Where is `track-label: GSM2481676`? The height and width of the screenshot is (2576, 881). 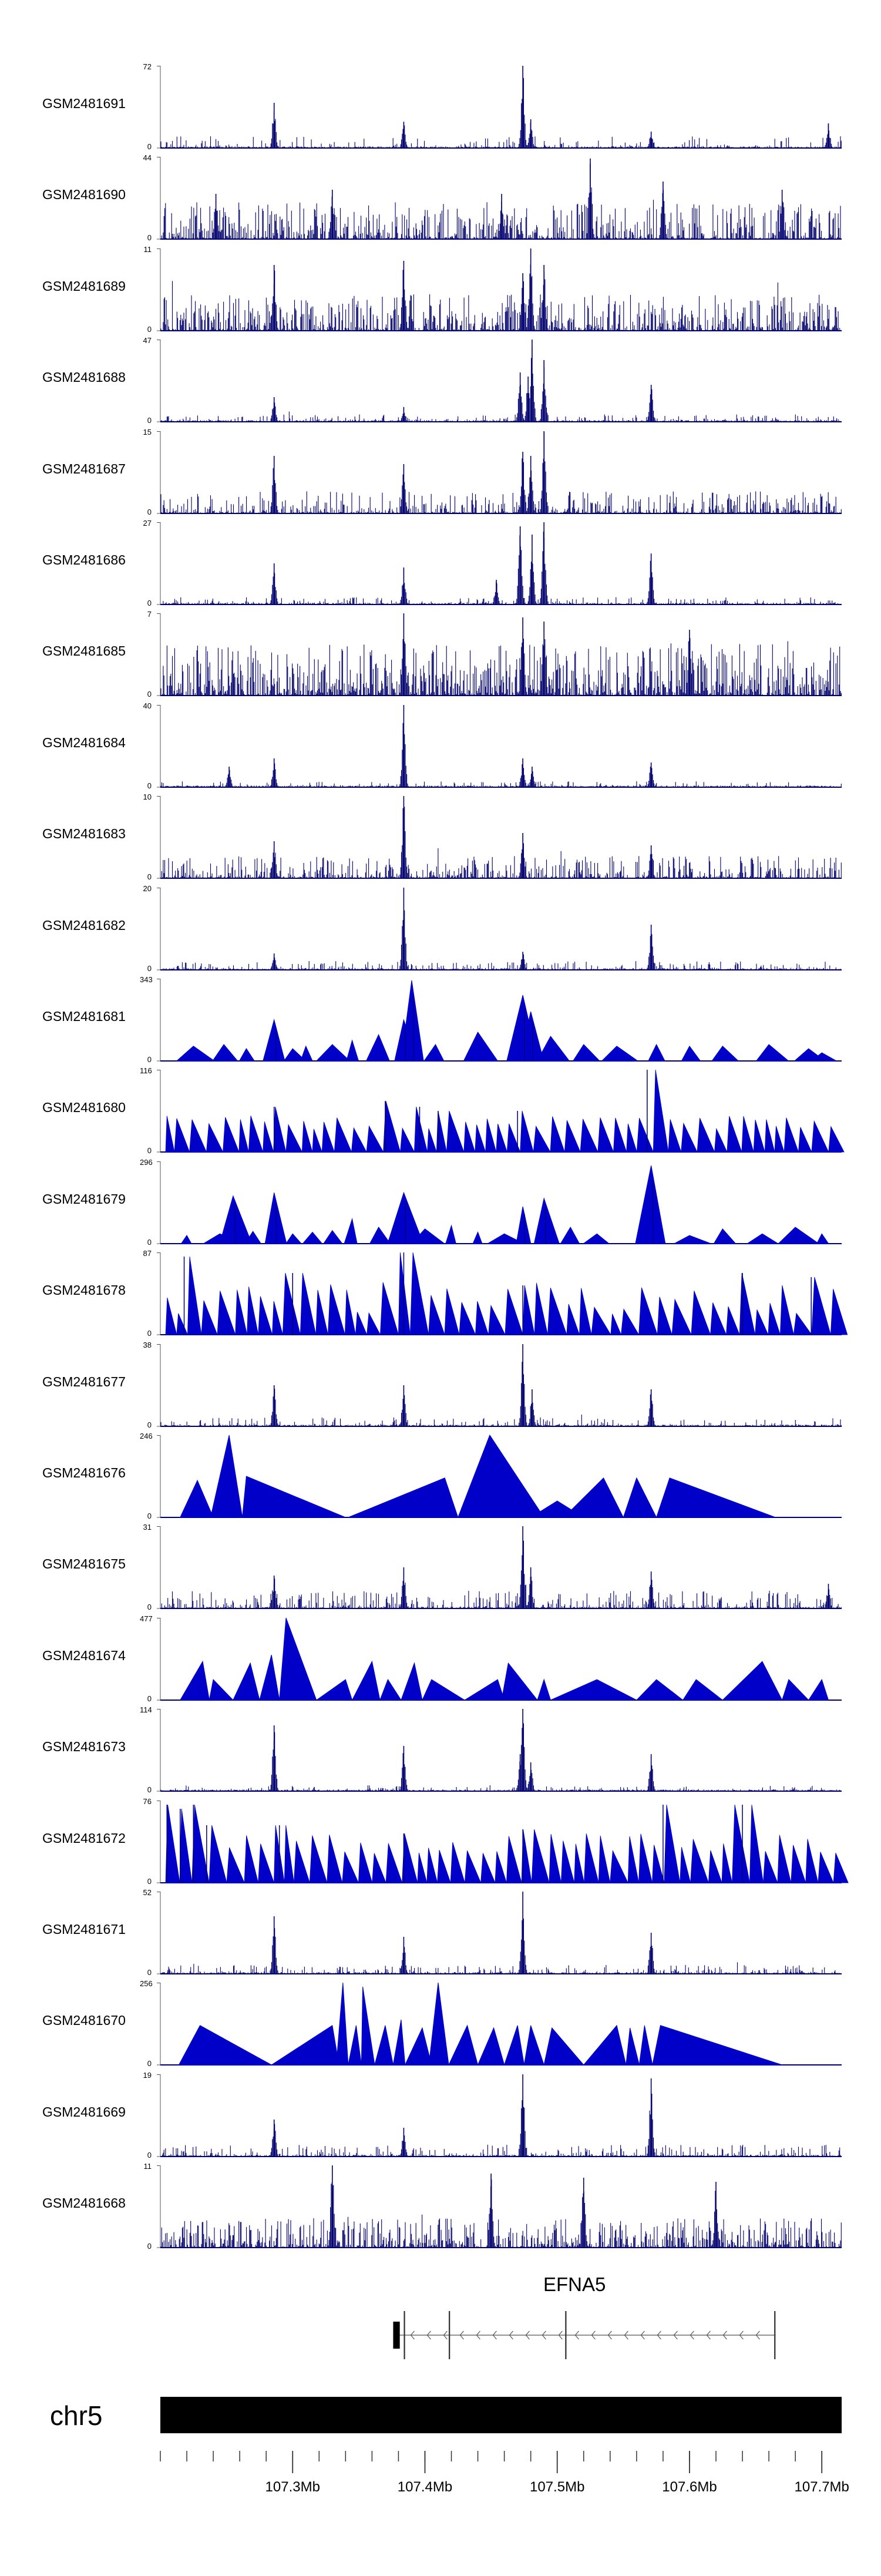 track-label: GSM2481676 is located at coordinates (84, 1473).